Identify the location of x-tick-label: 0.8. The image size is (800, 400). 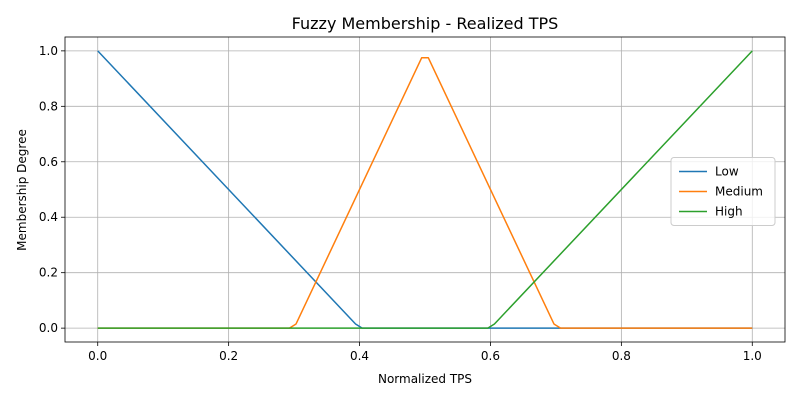
(621, 356).